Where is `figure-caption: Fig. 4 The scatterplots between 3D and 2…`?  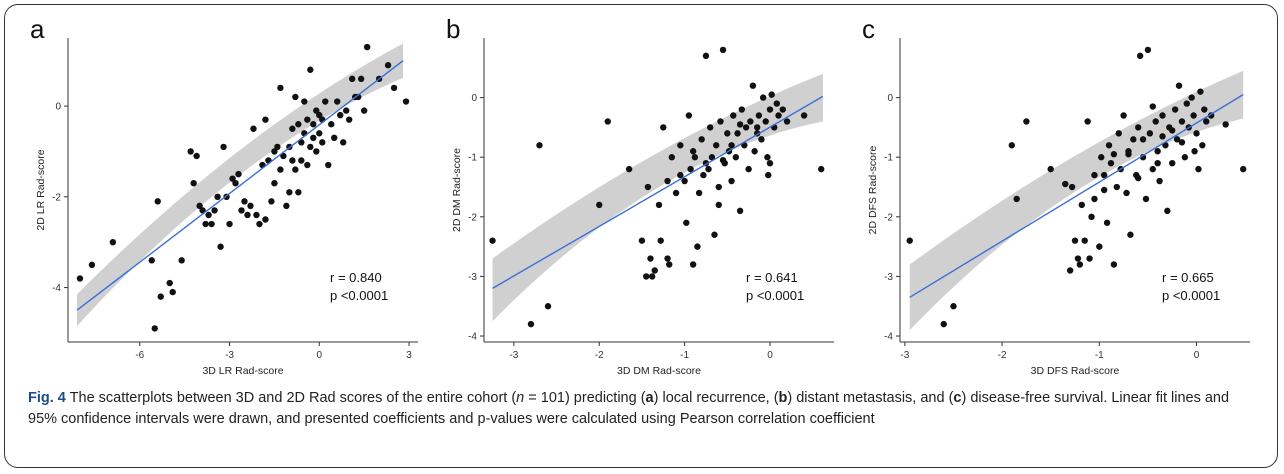 figure-caption: Fig. 4 The scatterplots between 3D and 2… is located at coordinates (644, 409).